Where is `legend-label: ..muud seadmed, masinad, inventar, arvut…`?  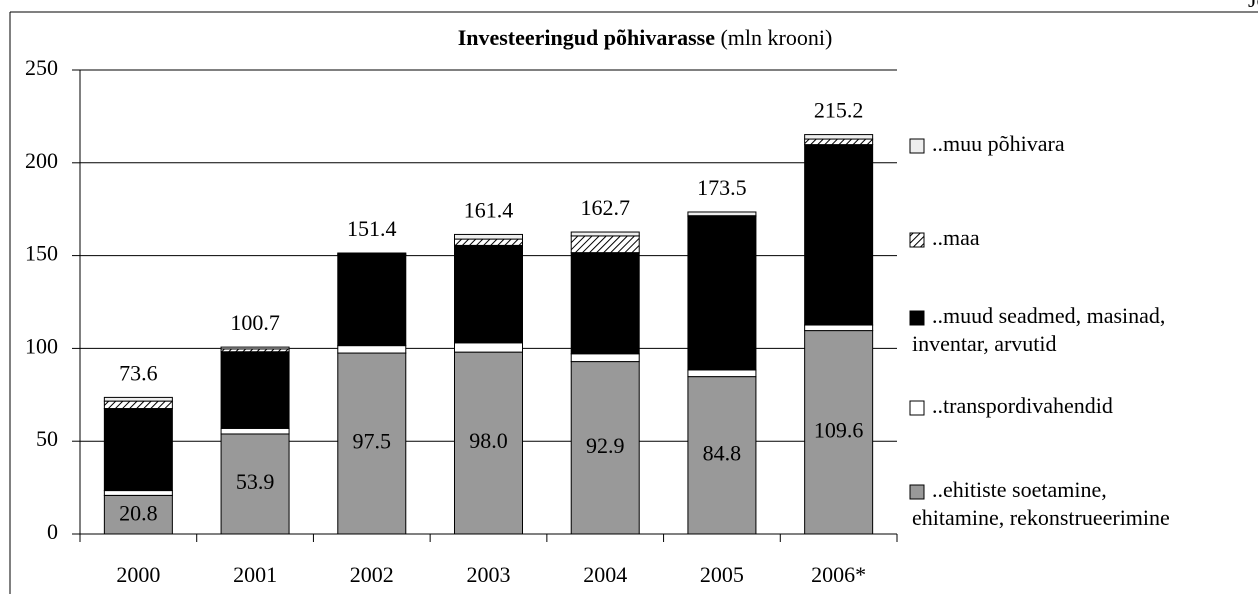
legend-label: ..muud seadmed, masinad, inventar, arvut… is located at coordinates (1041, 329).